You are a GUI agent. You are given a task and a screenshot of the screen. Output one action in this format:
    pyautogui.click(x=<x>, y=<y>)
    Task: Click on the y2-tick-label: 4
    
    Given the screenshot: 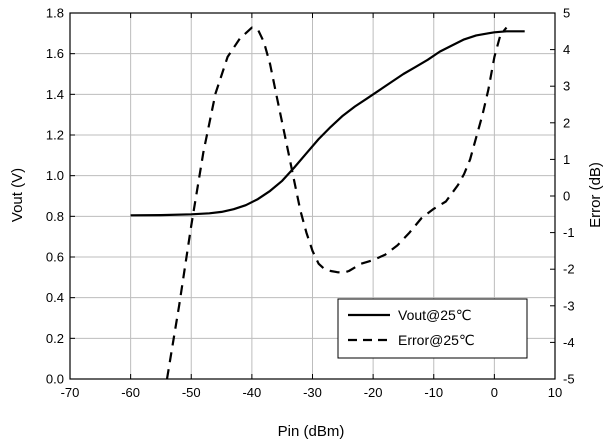 What is the action you would take?
    pyautogui.click(x=566, y=49)
    